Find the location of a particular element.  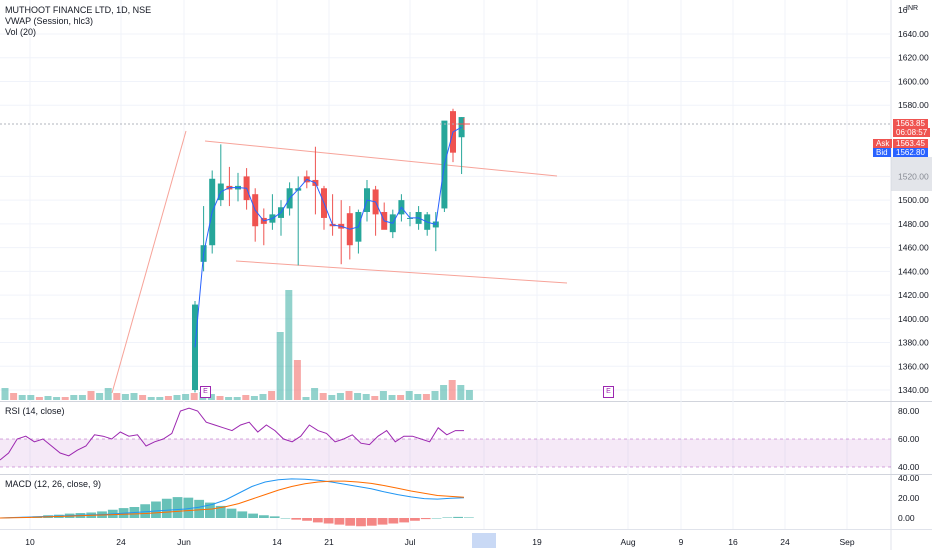

time-tick-label: 19 is located at coordinates (537, 542).